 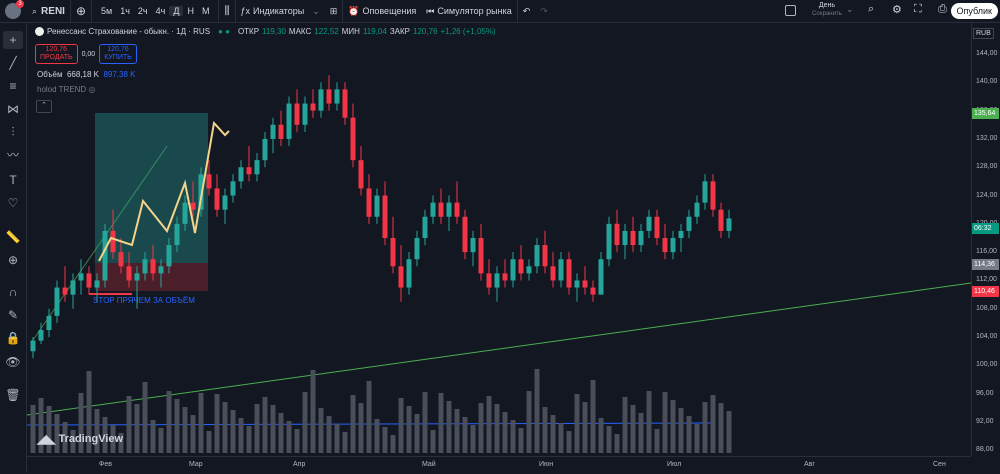 I want to click on indicators-button: ƒx Индикаторы ⌄, so click(x=280, y=11).